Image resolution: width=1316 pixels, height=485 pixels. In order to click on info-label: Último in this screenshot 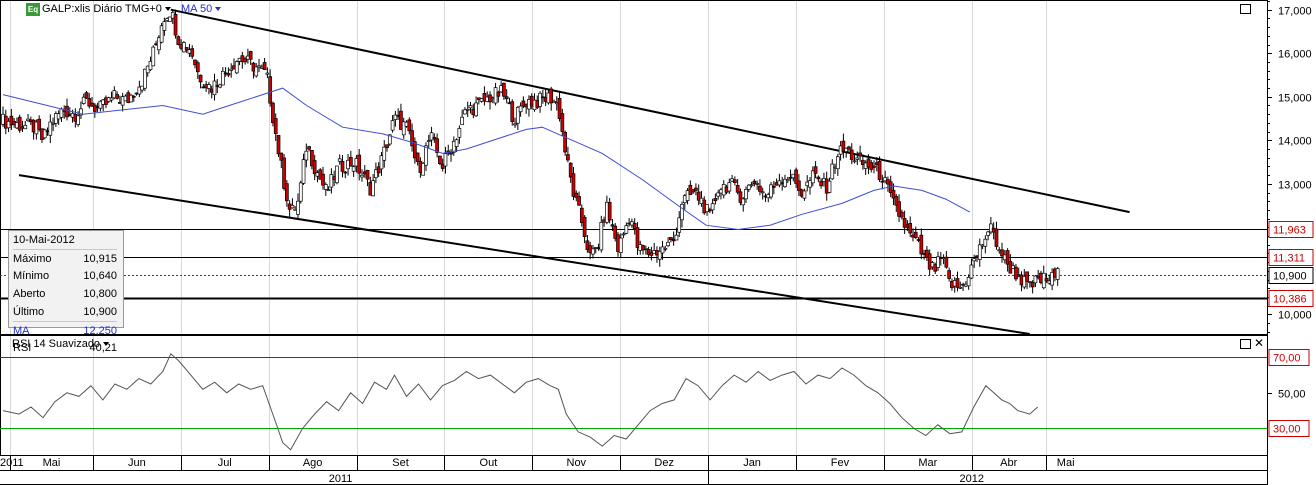, I will do `click(29, 312)`.